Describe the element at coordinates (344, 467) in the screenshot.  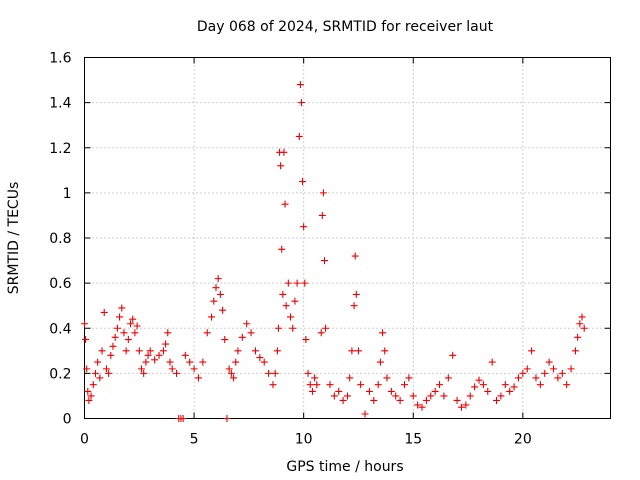
I see `x-axis-label: GPS time / hours` at that location.